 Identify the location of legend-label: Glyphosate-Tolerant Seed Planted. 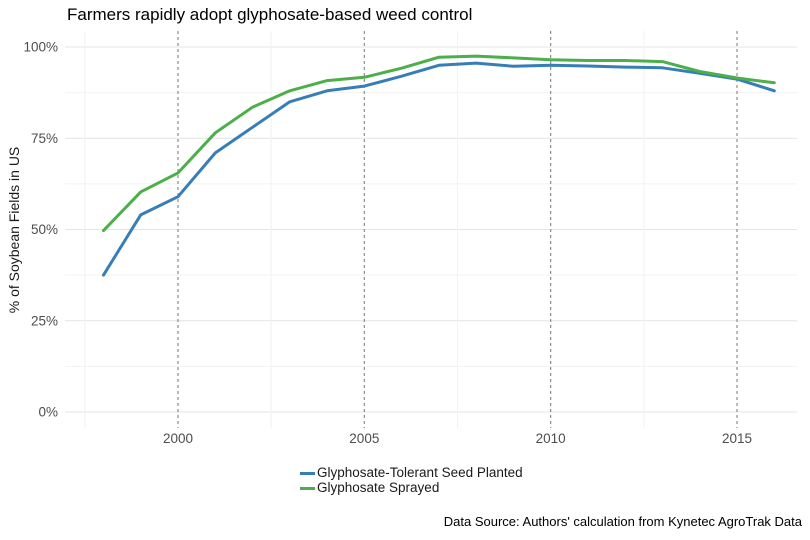
(420, 472).